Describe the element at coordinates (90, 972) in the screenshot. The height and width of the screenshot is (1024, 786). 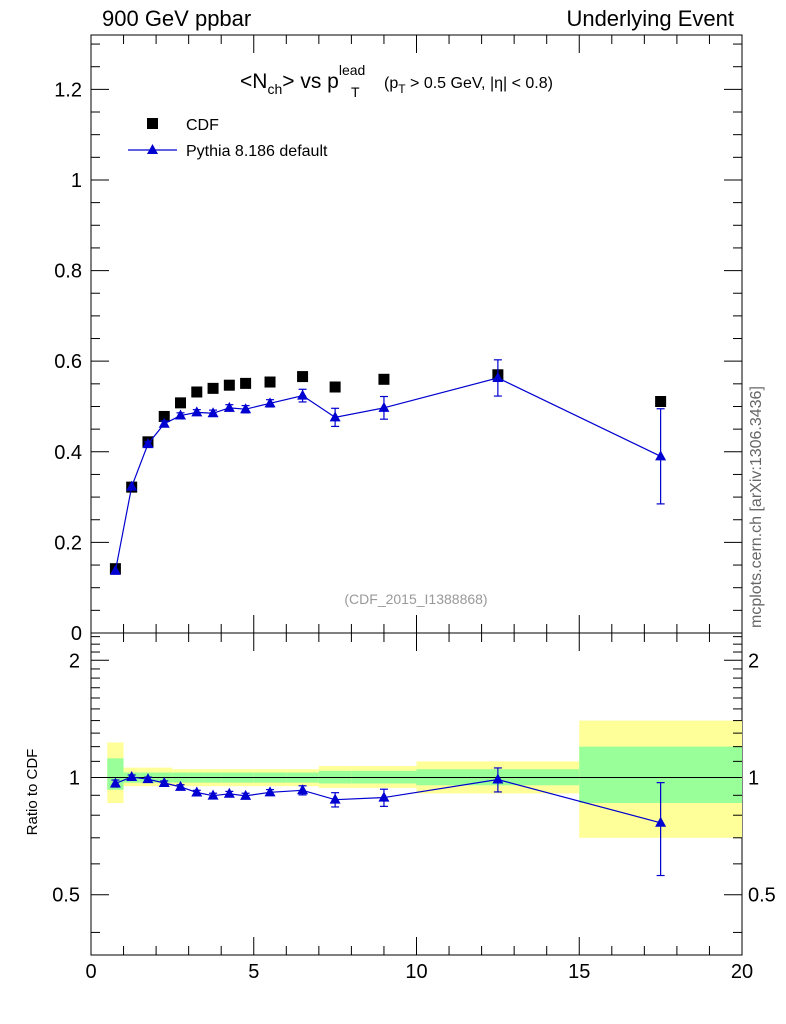
I see `ratio-x-tick-label: 0` at that location.